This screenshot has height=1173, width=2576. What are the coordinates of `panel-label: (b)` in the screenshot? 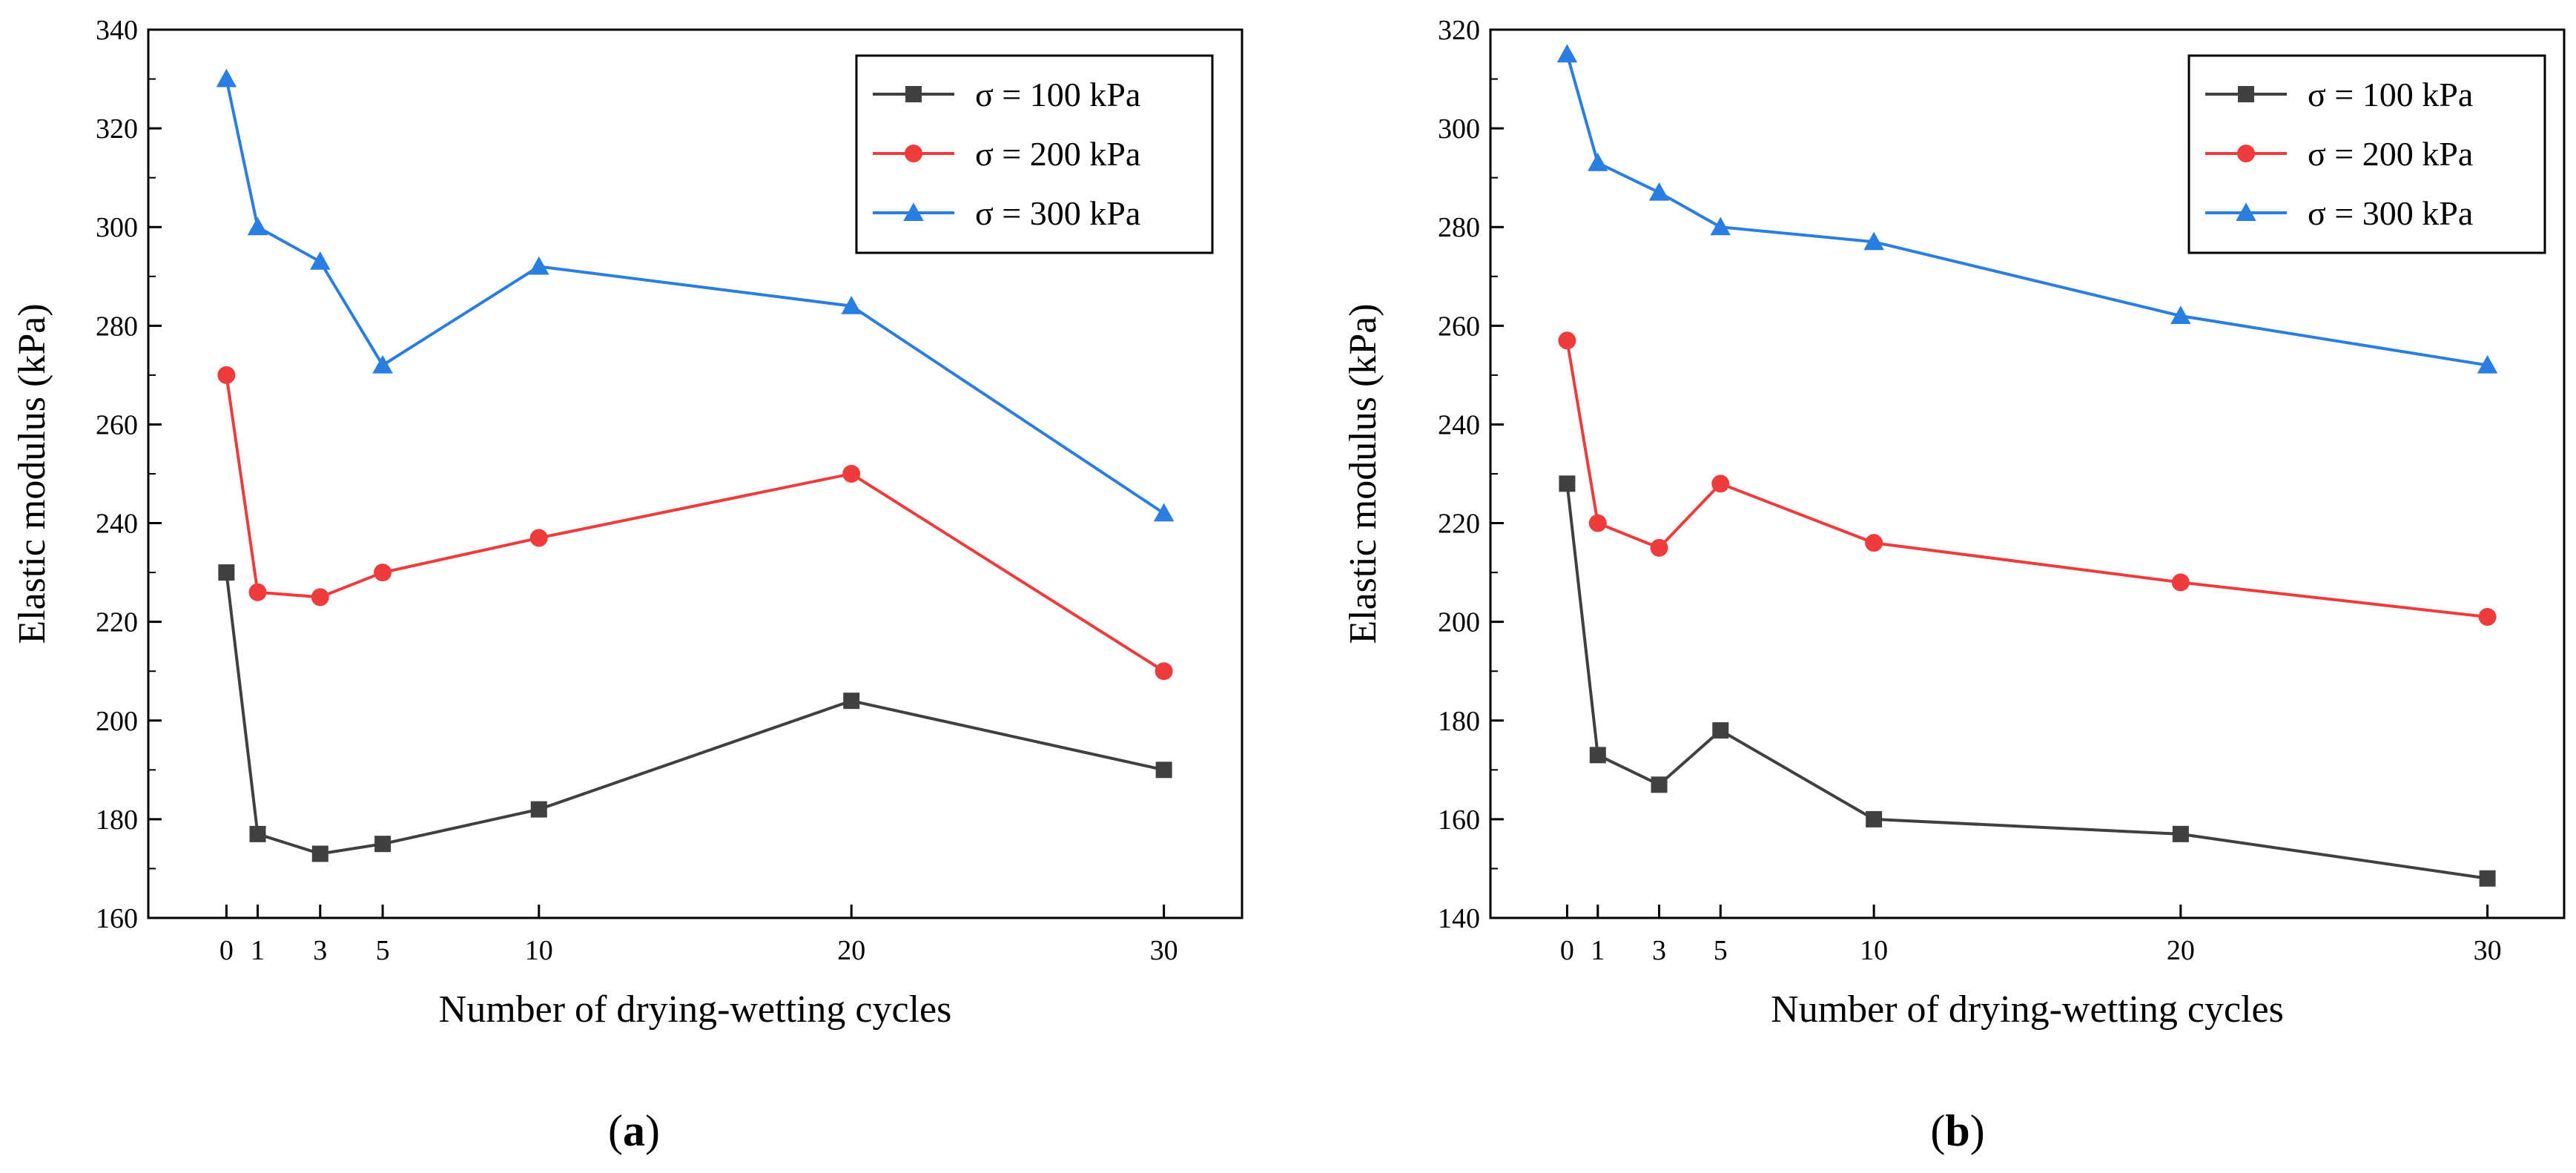 It's located at (1957, 1130).